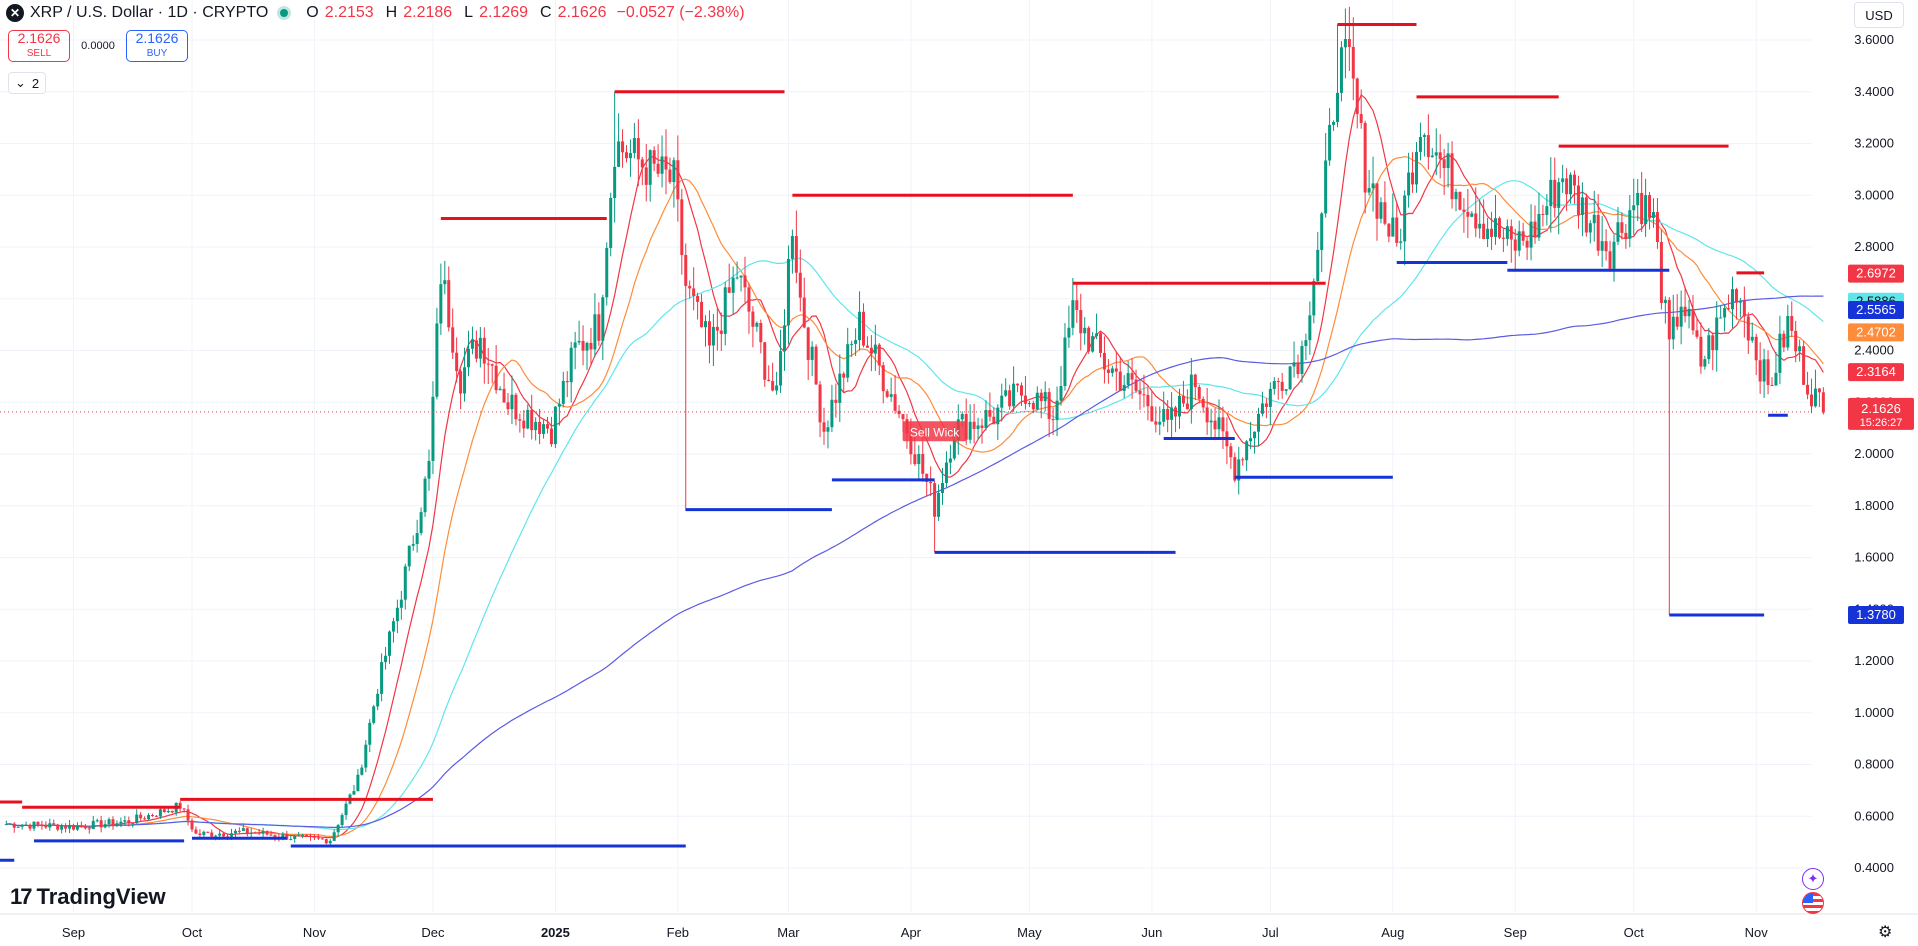 The image size is (1918, 946). What do you see at coordinates (1813, 879) in the screenshot?
I see `sparkle-icon: ✦` at bounding box center [1813, 879].